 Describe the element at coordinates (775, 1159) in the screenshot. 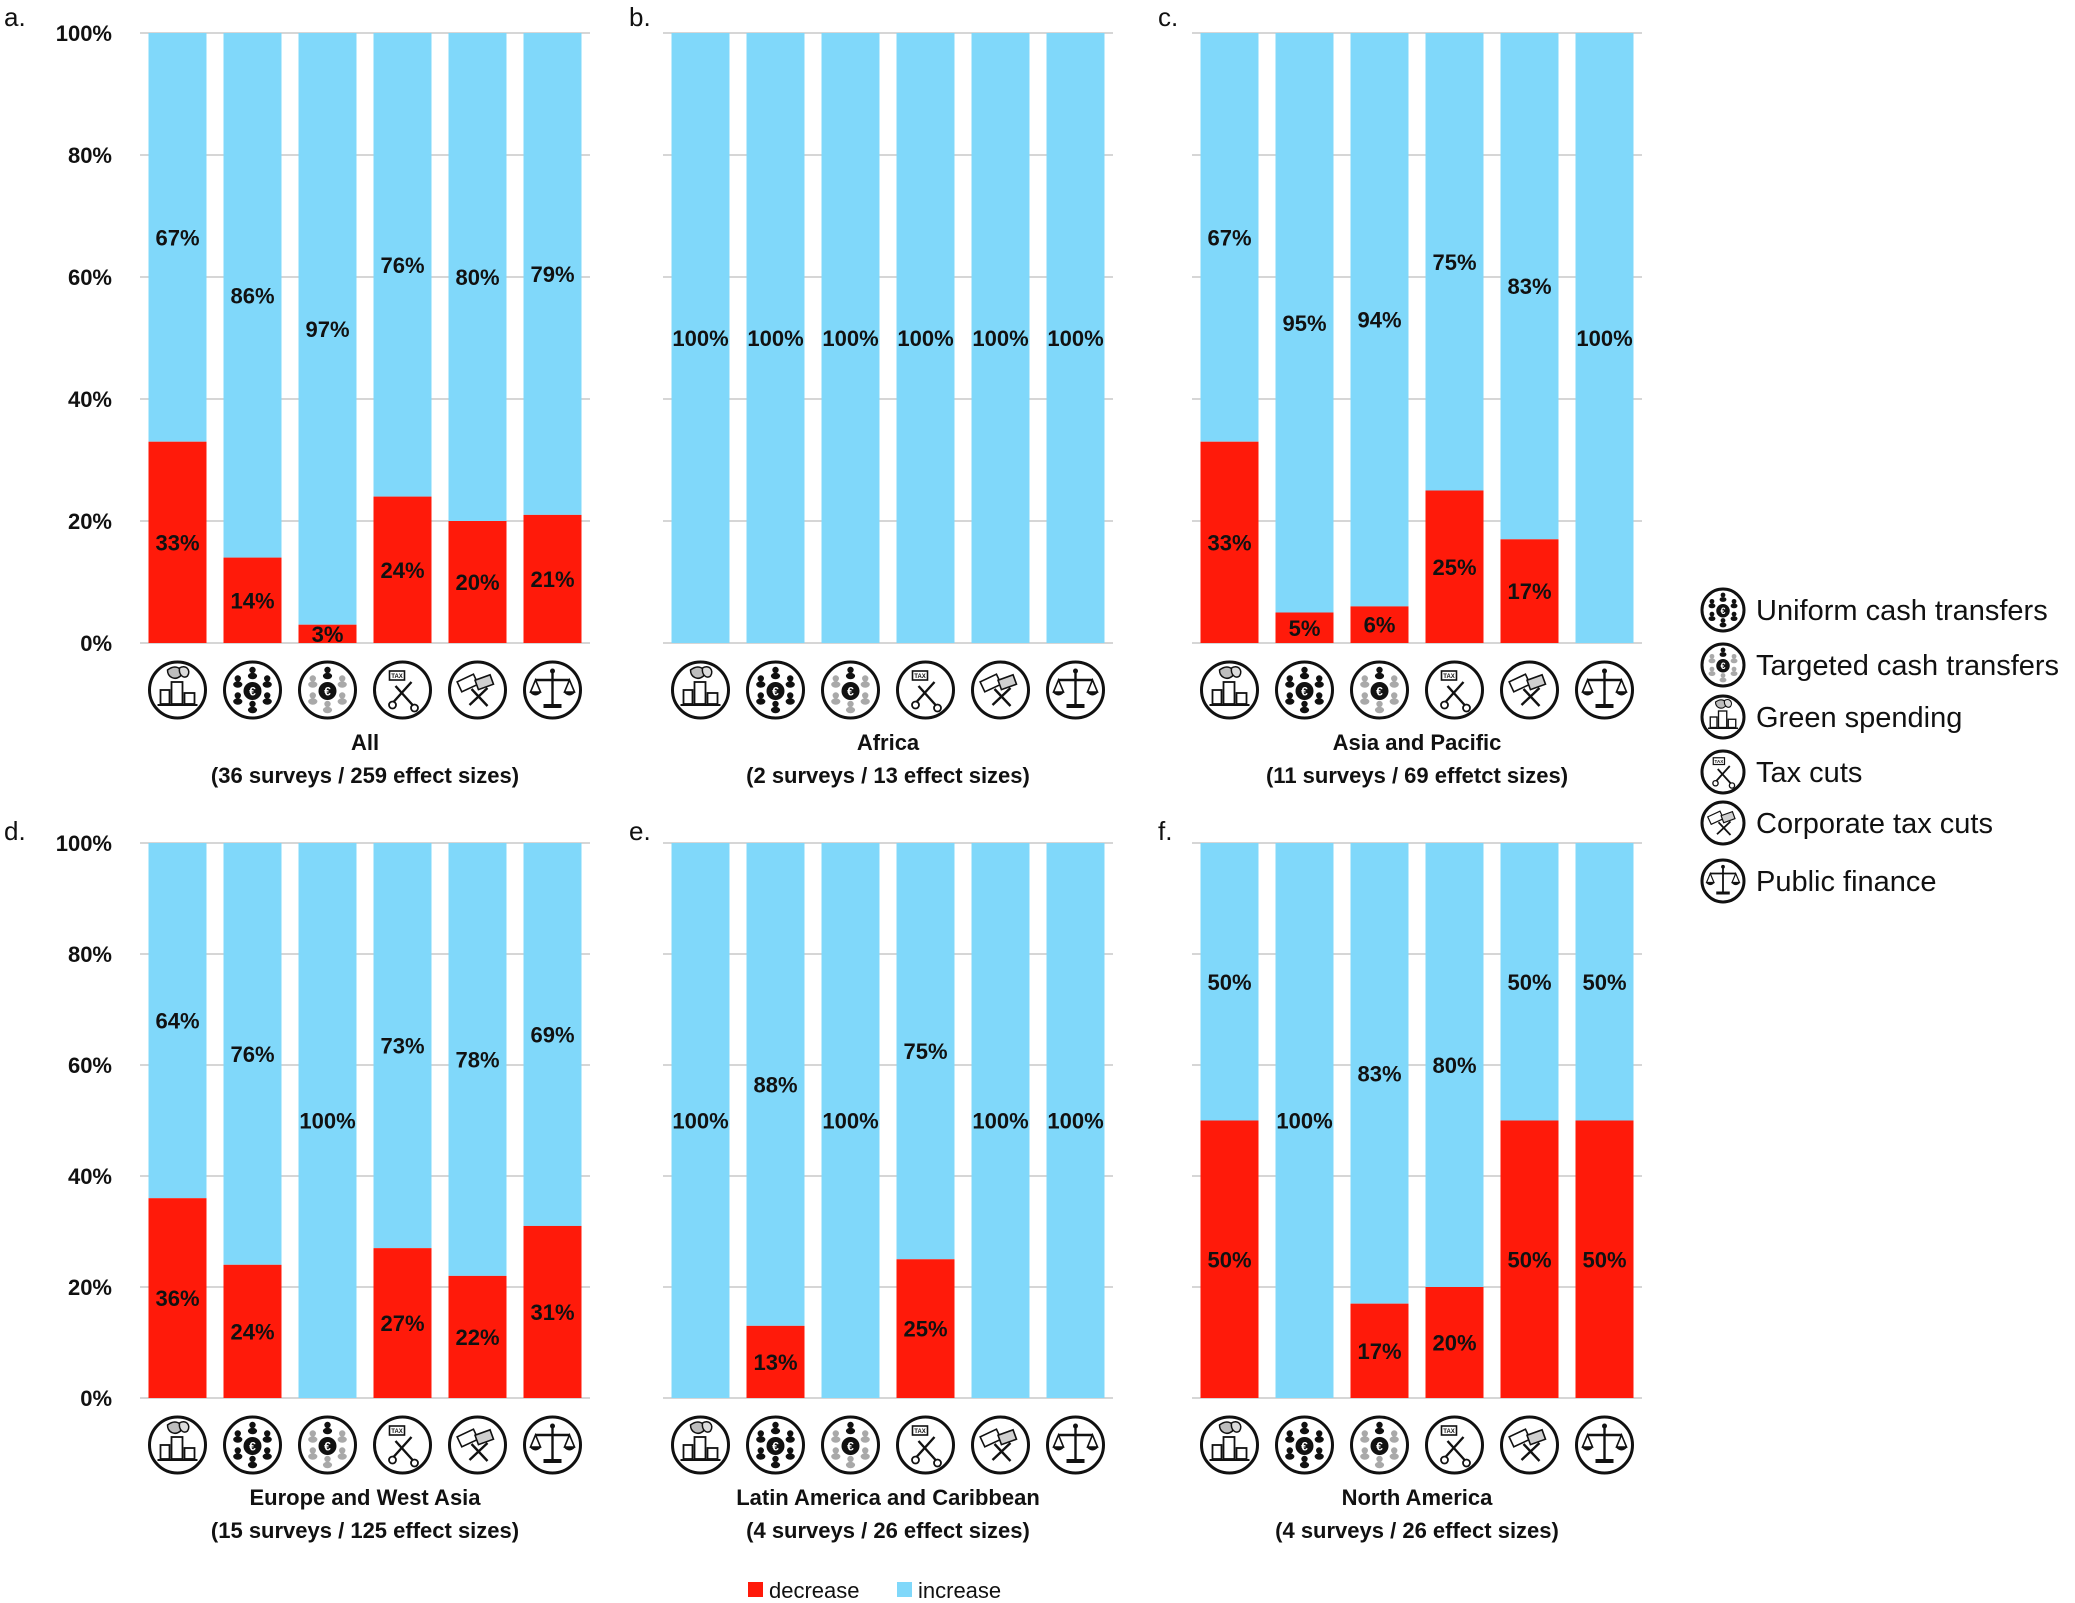

I see `bar-group: 88% 13% €` at that location.